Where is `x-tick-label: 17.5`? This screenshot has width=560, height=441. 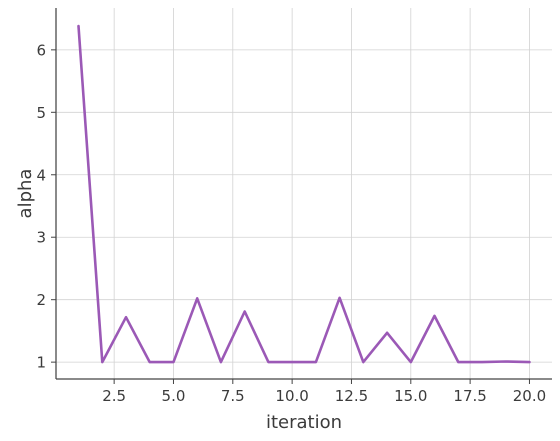 x-tick-label: 17.5 is located at coordinates (469, 396).